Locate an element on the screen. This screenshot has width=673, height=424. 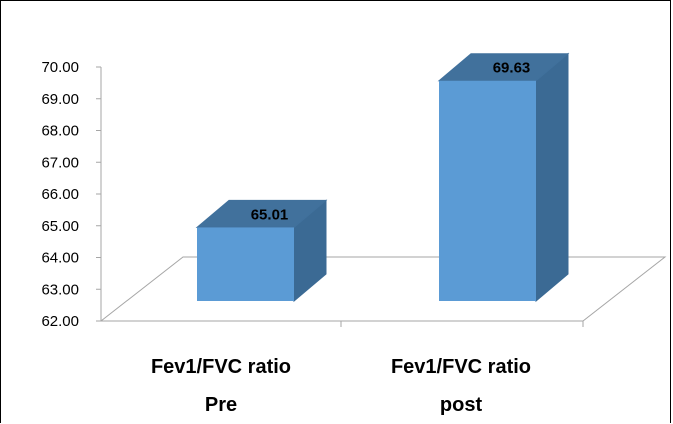
y-tick-label: 63.00 is located at coordinates (60, 289).